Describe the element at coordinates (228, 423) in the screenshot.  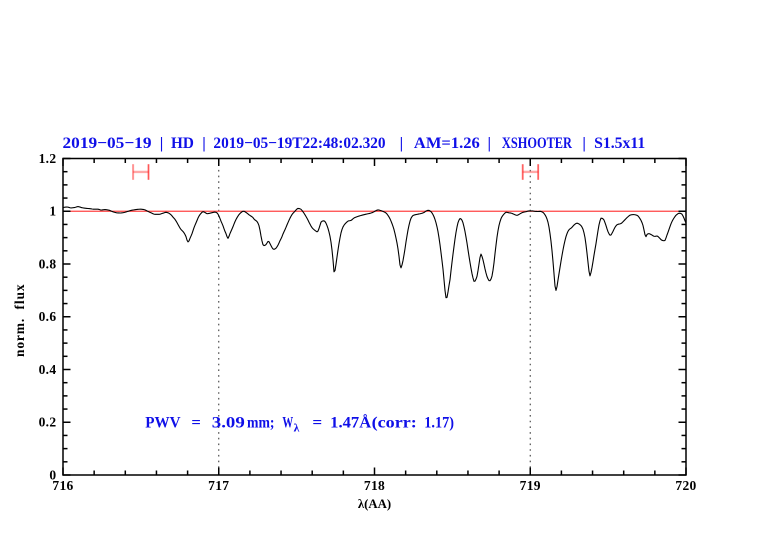
I see `svg-text: 3.09` at that location.